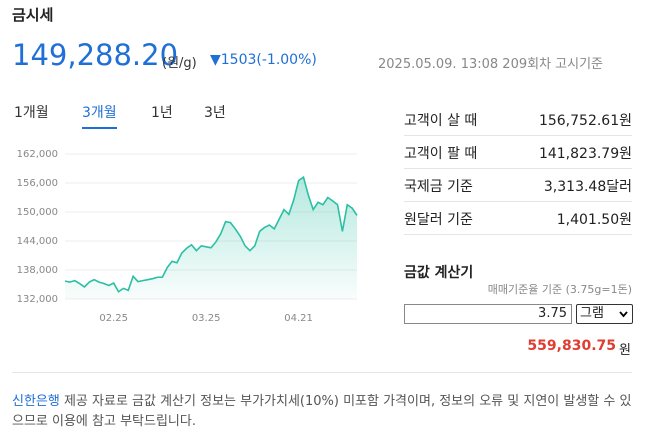 Image resolution: width=647 pixels, height=443 pixels. I want to click on result: 559,830.75, so click(571, 346).